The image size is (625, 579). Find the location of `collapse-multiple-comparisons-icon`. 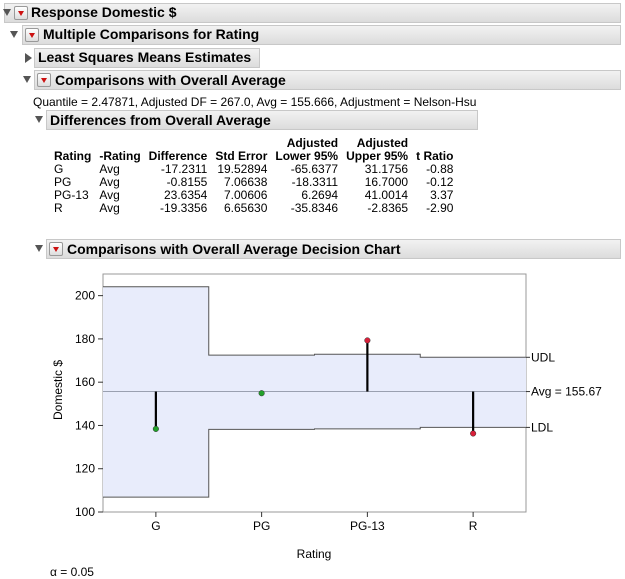

collapse-multiple-comparisons-icon is located at coordinates (14, 34).